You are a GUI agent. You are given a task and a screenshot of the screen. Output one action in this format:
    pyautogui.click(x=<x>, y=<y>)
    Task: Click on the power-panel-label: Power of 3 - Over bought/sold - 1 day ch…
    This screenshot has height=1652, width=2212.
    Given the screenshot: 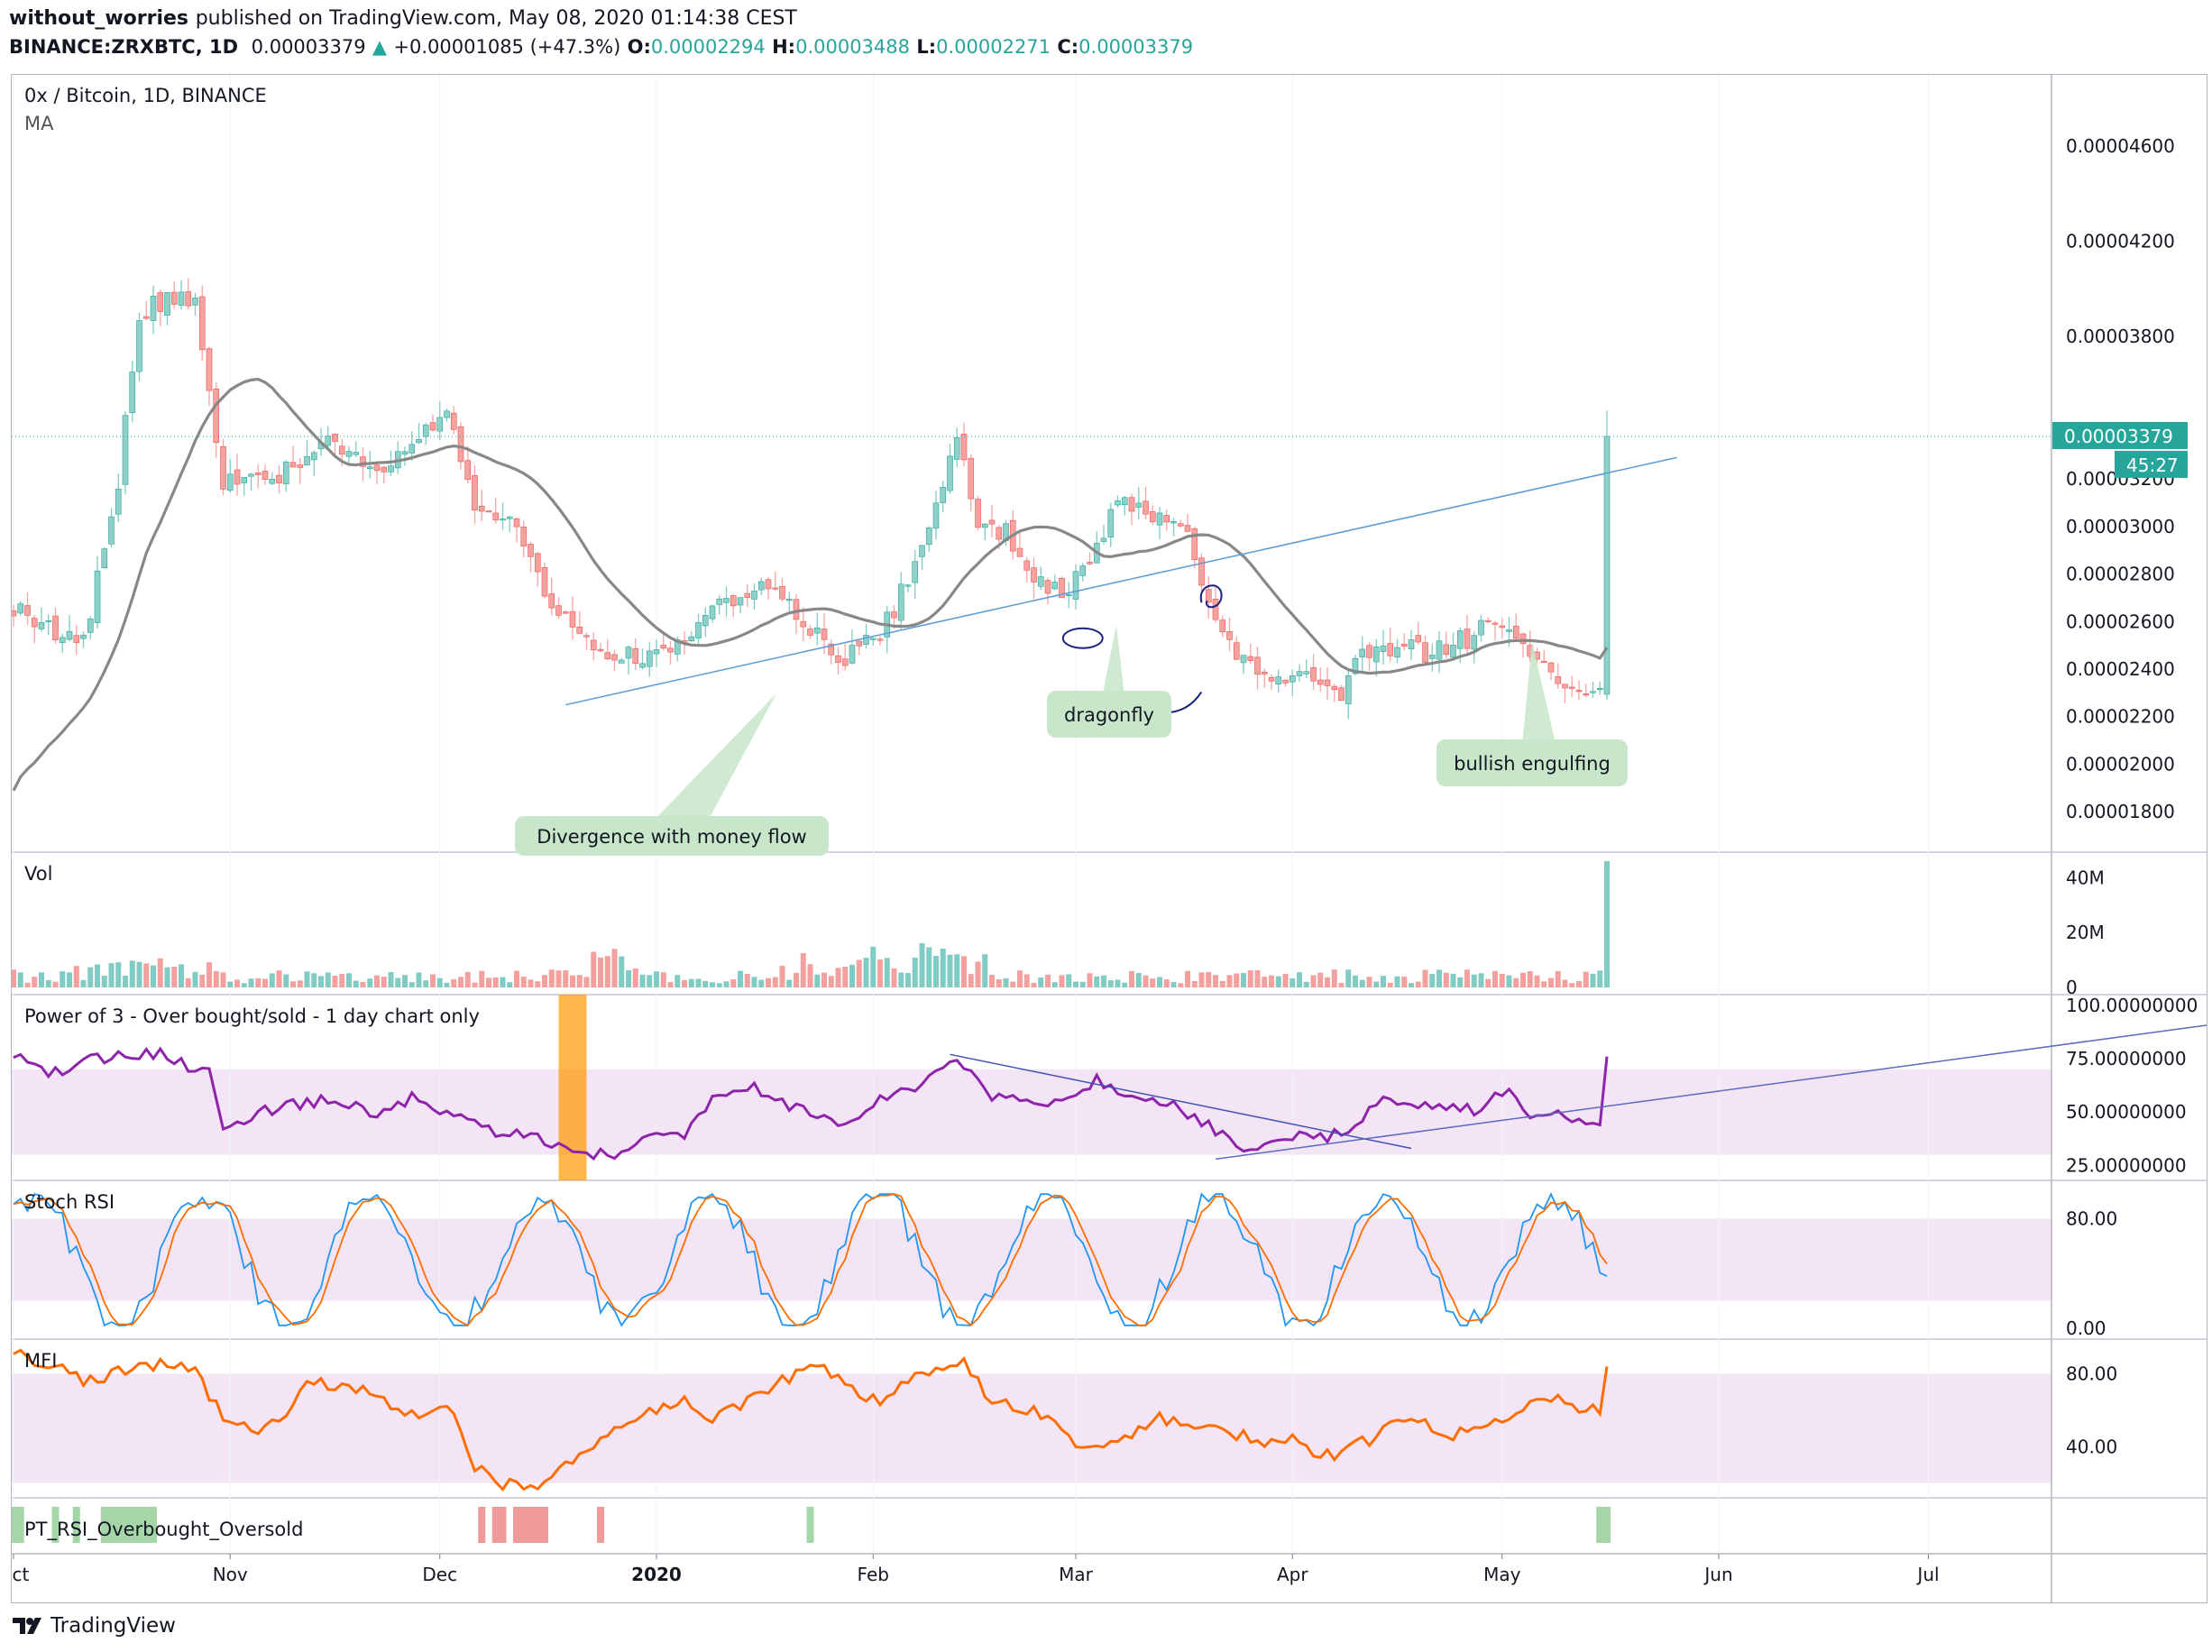 What is the action you would take?
    pyautogui.click(x=252, y=1016)
    